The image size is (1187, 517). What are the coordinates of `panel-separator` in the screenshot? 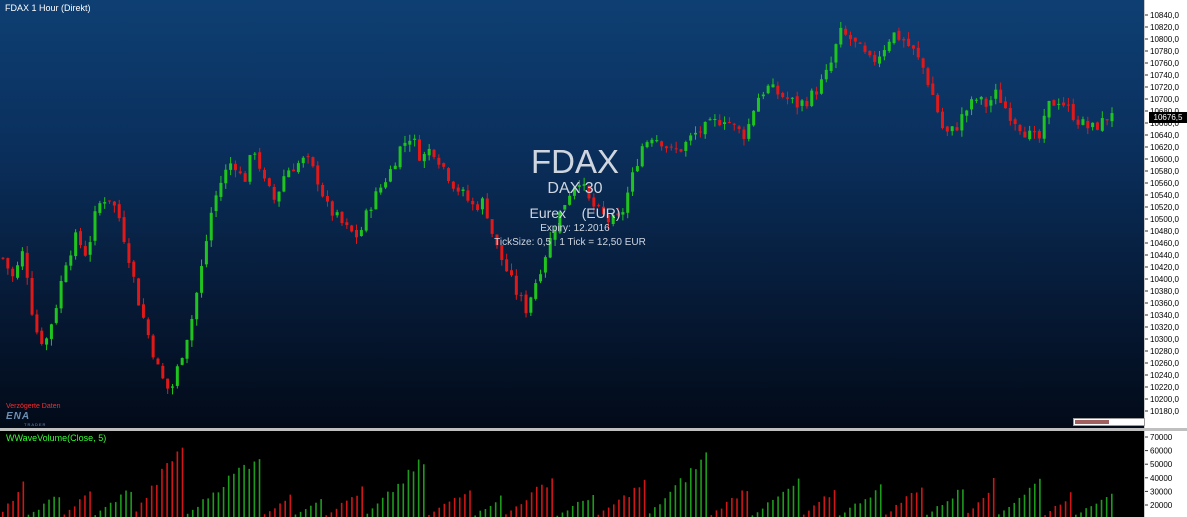 It's located at (593, 429).